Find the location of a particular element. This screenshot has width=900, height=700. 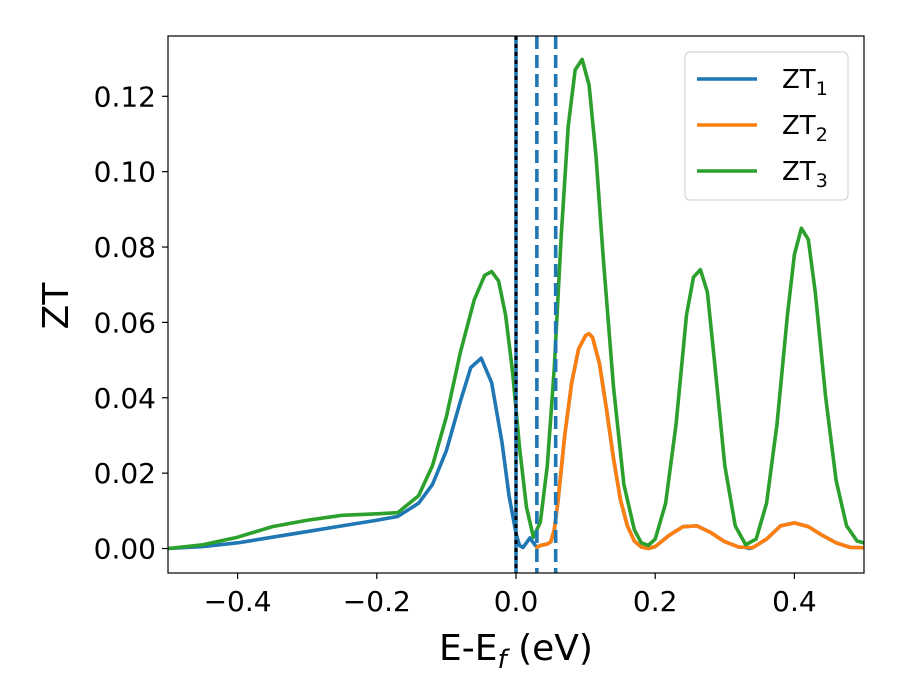

y-tick-label: 0.02 is located at coordinates (125, 473).